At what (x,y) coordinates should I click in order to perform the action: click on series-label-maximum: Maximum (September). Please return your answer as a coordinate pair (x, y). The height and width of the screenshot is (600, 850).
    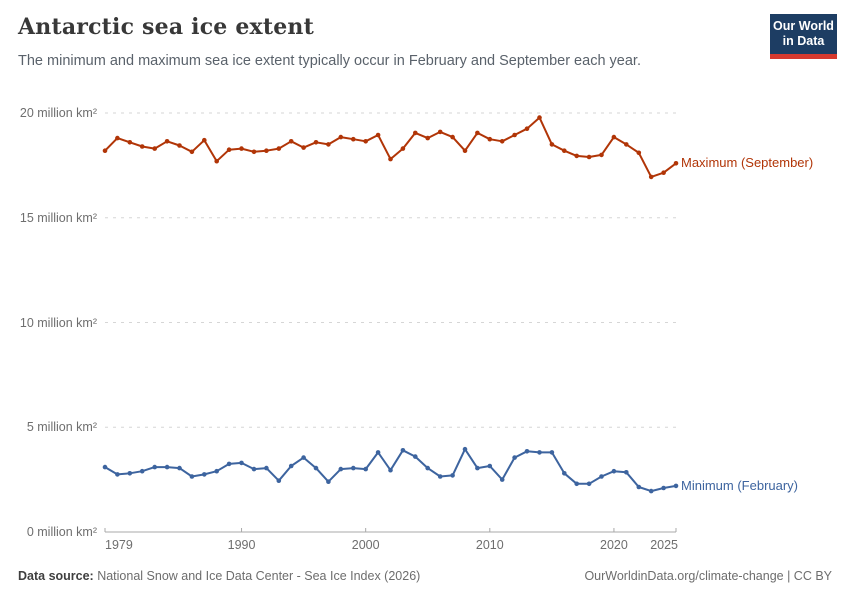
    Looking at the image, I should click on (747, 163).